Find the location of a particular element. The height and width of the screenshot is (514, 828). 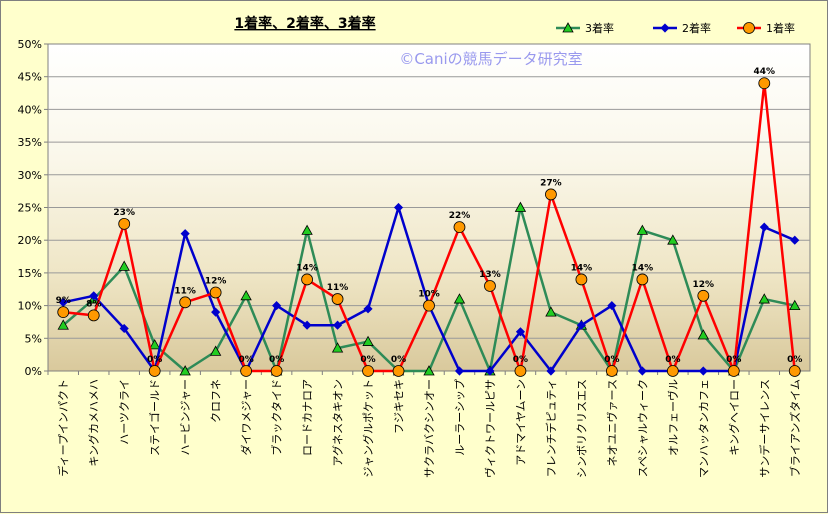

x-tick-label: ジャングルポケット is located at coordinates (368, 428).